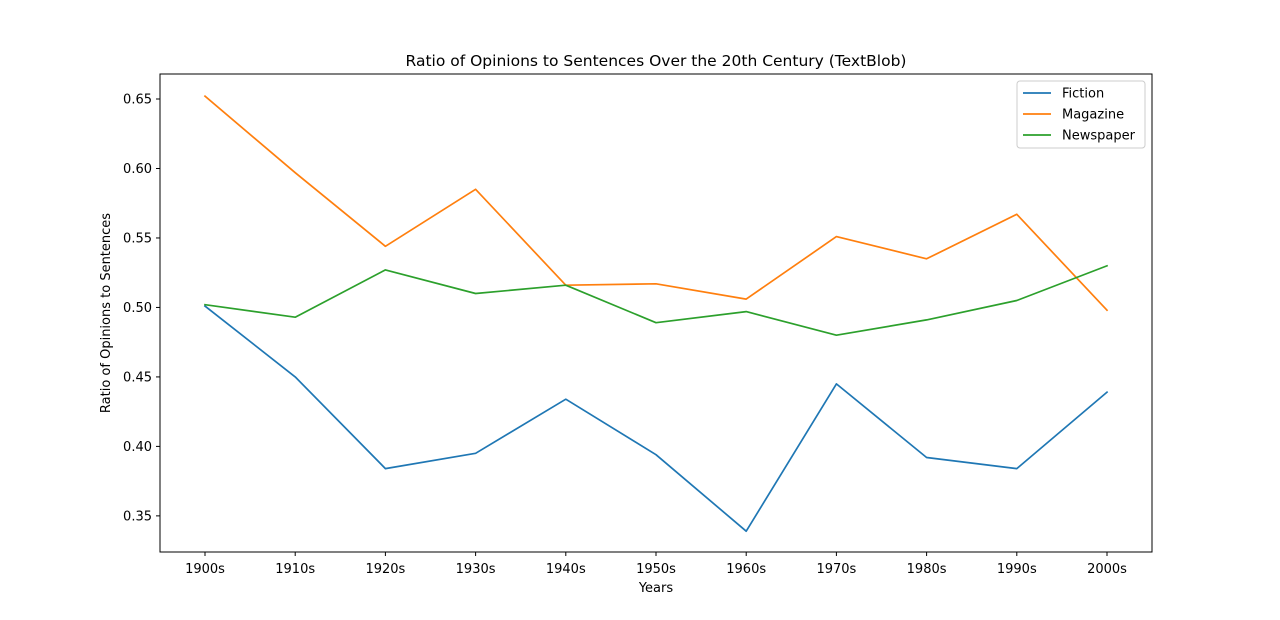  I want to click on x-tick-label: 1980s, so click(927, 569).